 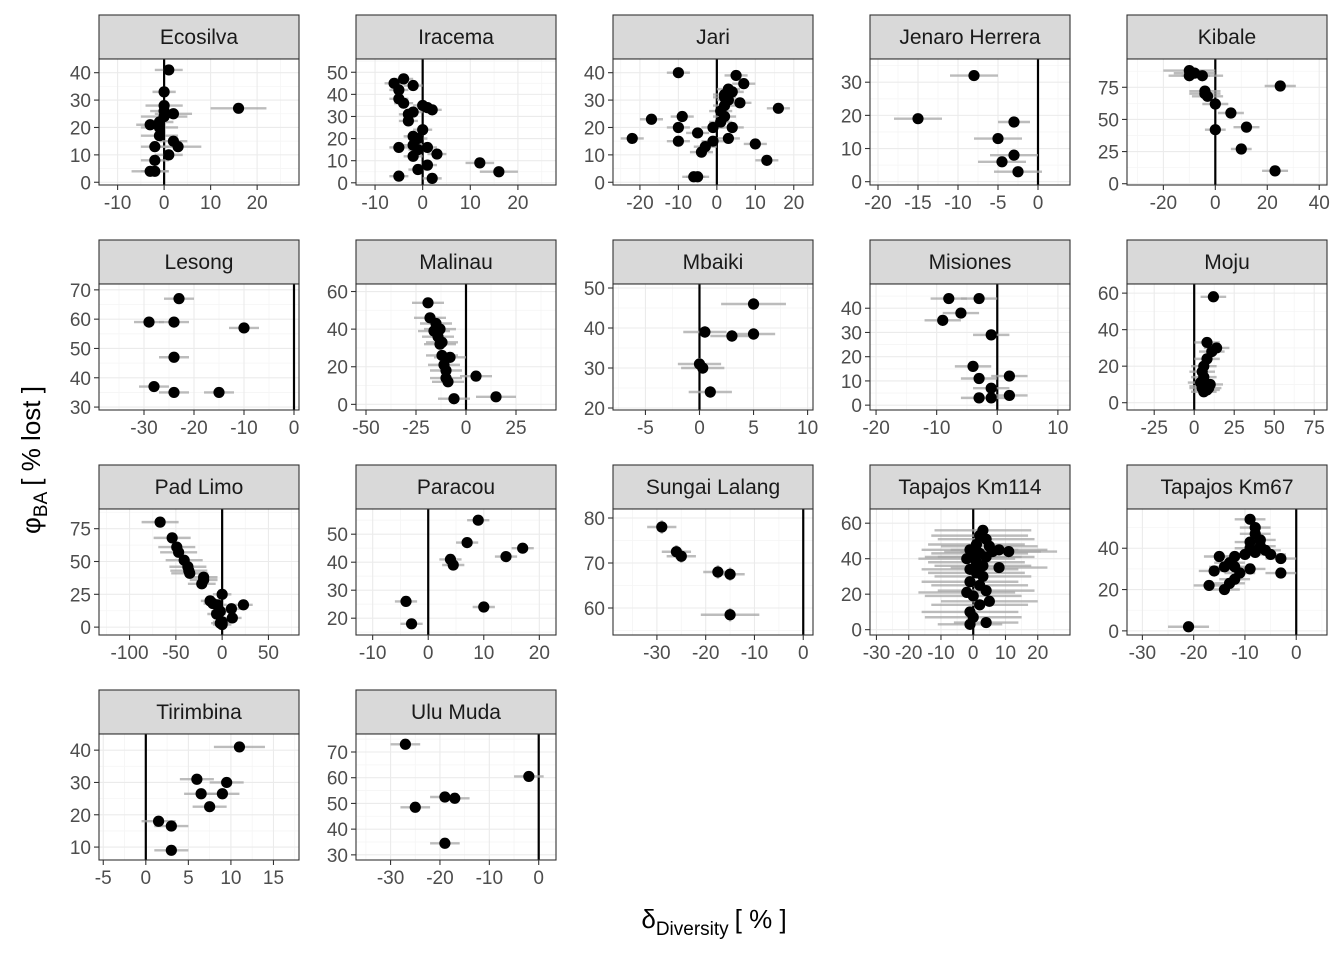 I want to click on x-tick-label: 5, so click(x=753, y=428).